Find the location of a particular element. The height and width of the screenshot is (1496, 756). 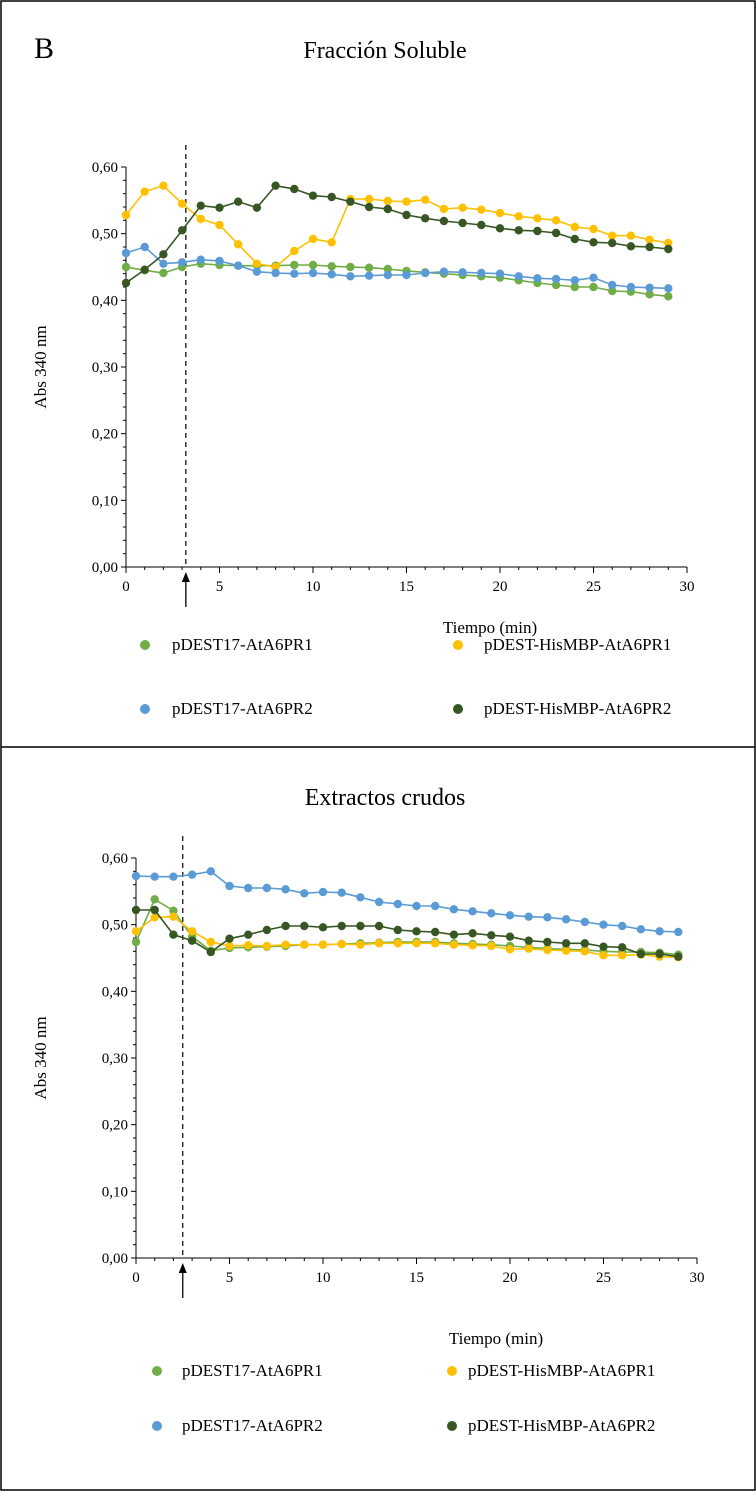

legend-label: pDEST-HisMBP-AtA6PR2 is located at coordinates (577, 708).